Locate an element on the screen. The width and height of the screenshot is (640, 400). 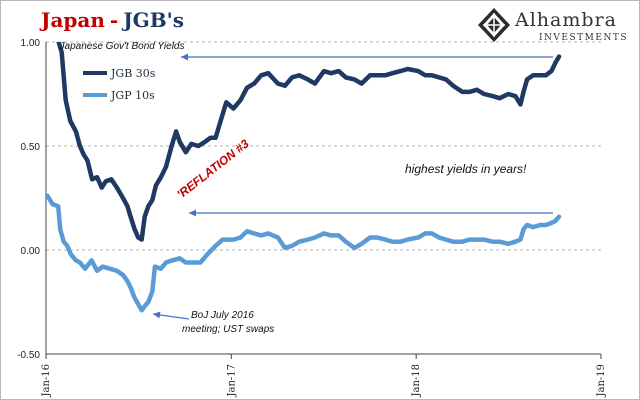
x-tick-label: Jan-19 is located at coordinates (601, 381).